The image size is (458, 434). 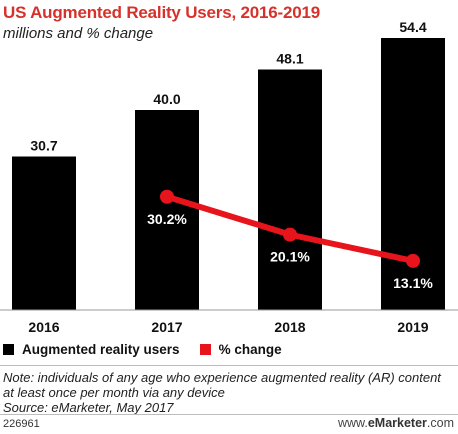 I want to click on bar-2016, so click(x=44, y=233).